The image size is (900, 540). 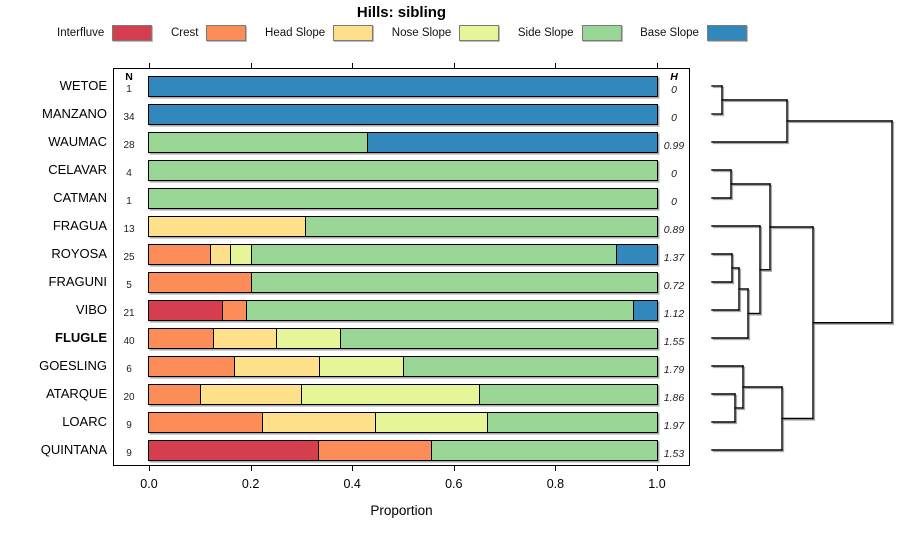 I want to click on legend-label: Nose Slope, so click(x=421, y=33).